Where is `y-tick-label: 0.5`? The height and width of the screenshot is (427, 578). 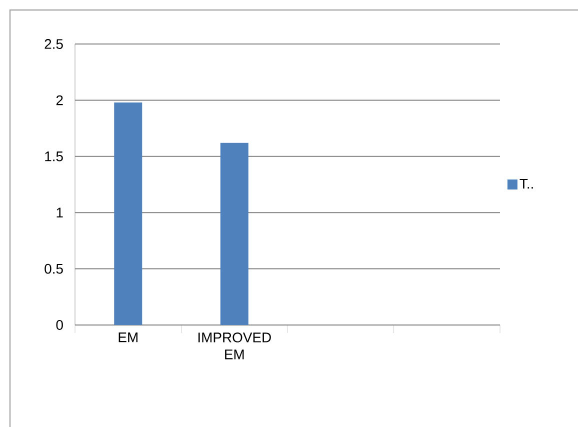
y-tick-label: 0.5 is located at coordinates (53, 269).